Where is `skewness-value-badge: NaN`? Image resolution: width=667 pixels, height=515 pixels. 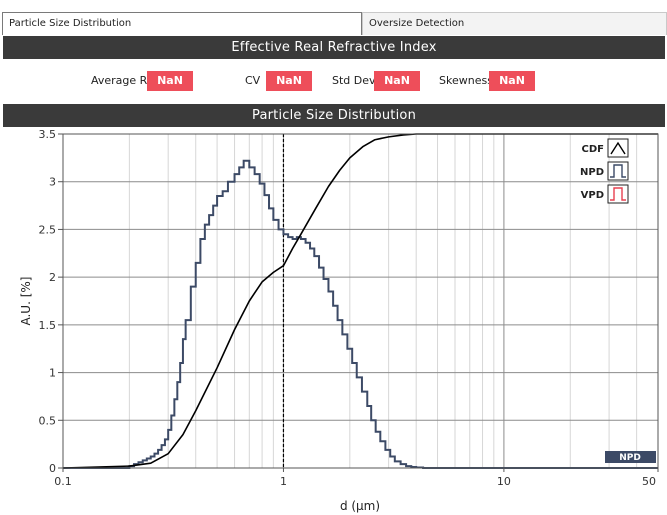 skewness-value-badge: NaN is located at coordinates (512, 81).